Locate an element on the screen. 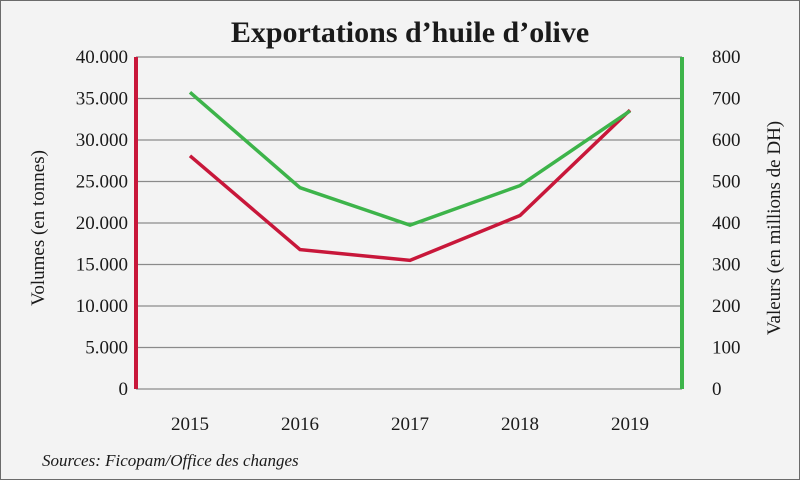 Image resolution: width=800 pixels, height=480 pixels. left-tick-label: 0 is located at coordinates (124, 389).